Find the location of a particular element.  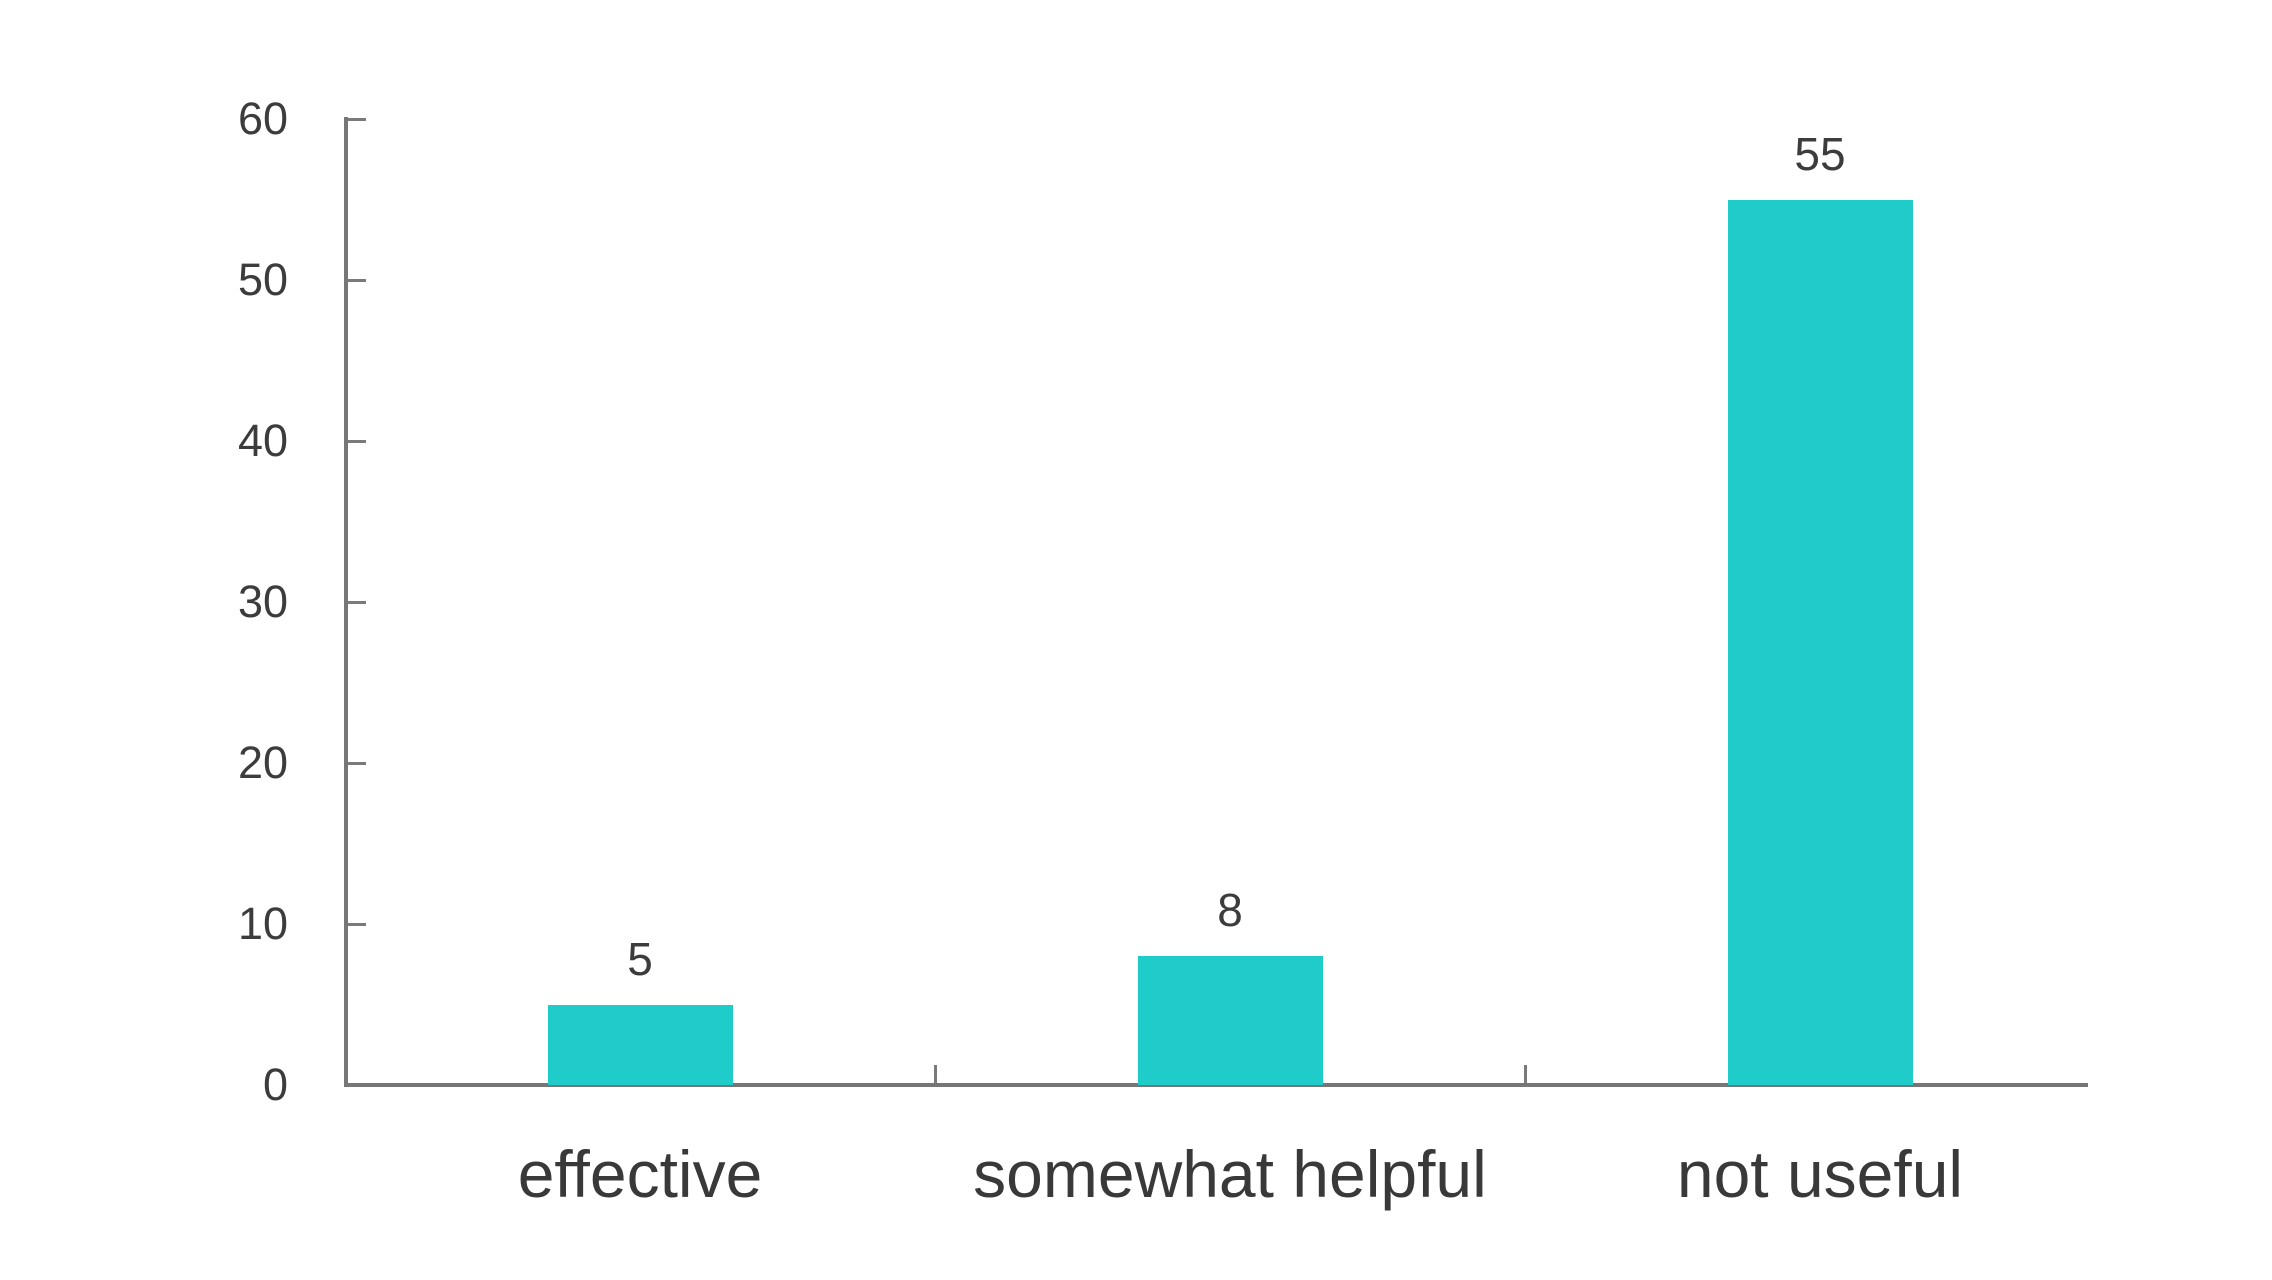

category-label: effective is located at coordinates (640, 1174).